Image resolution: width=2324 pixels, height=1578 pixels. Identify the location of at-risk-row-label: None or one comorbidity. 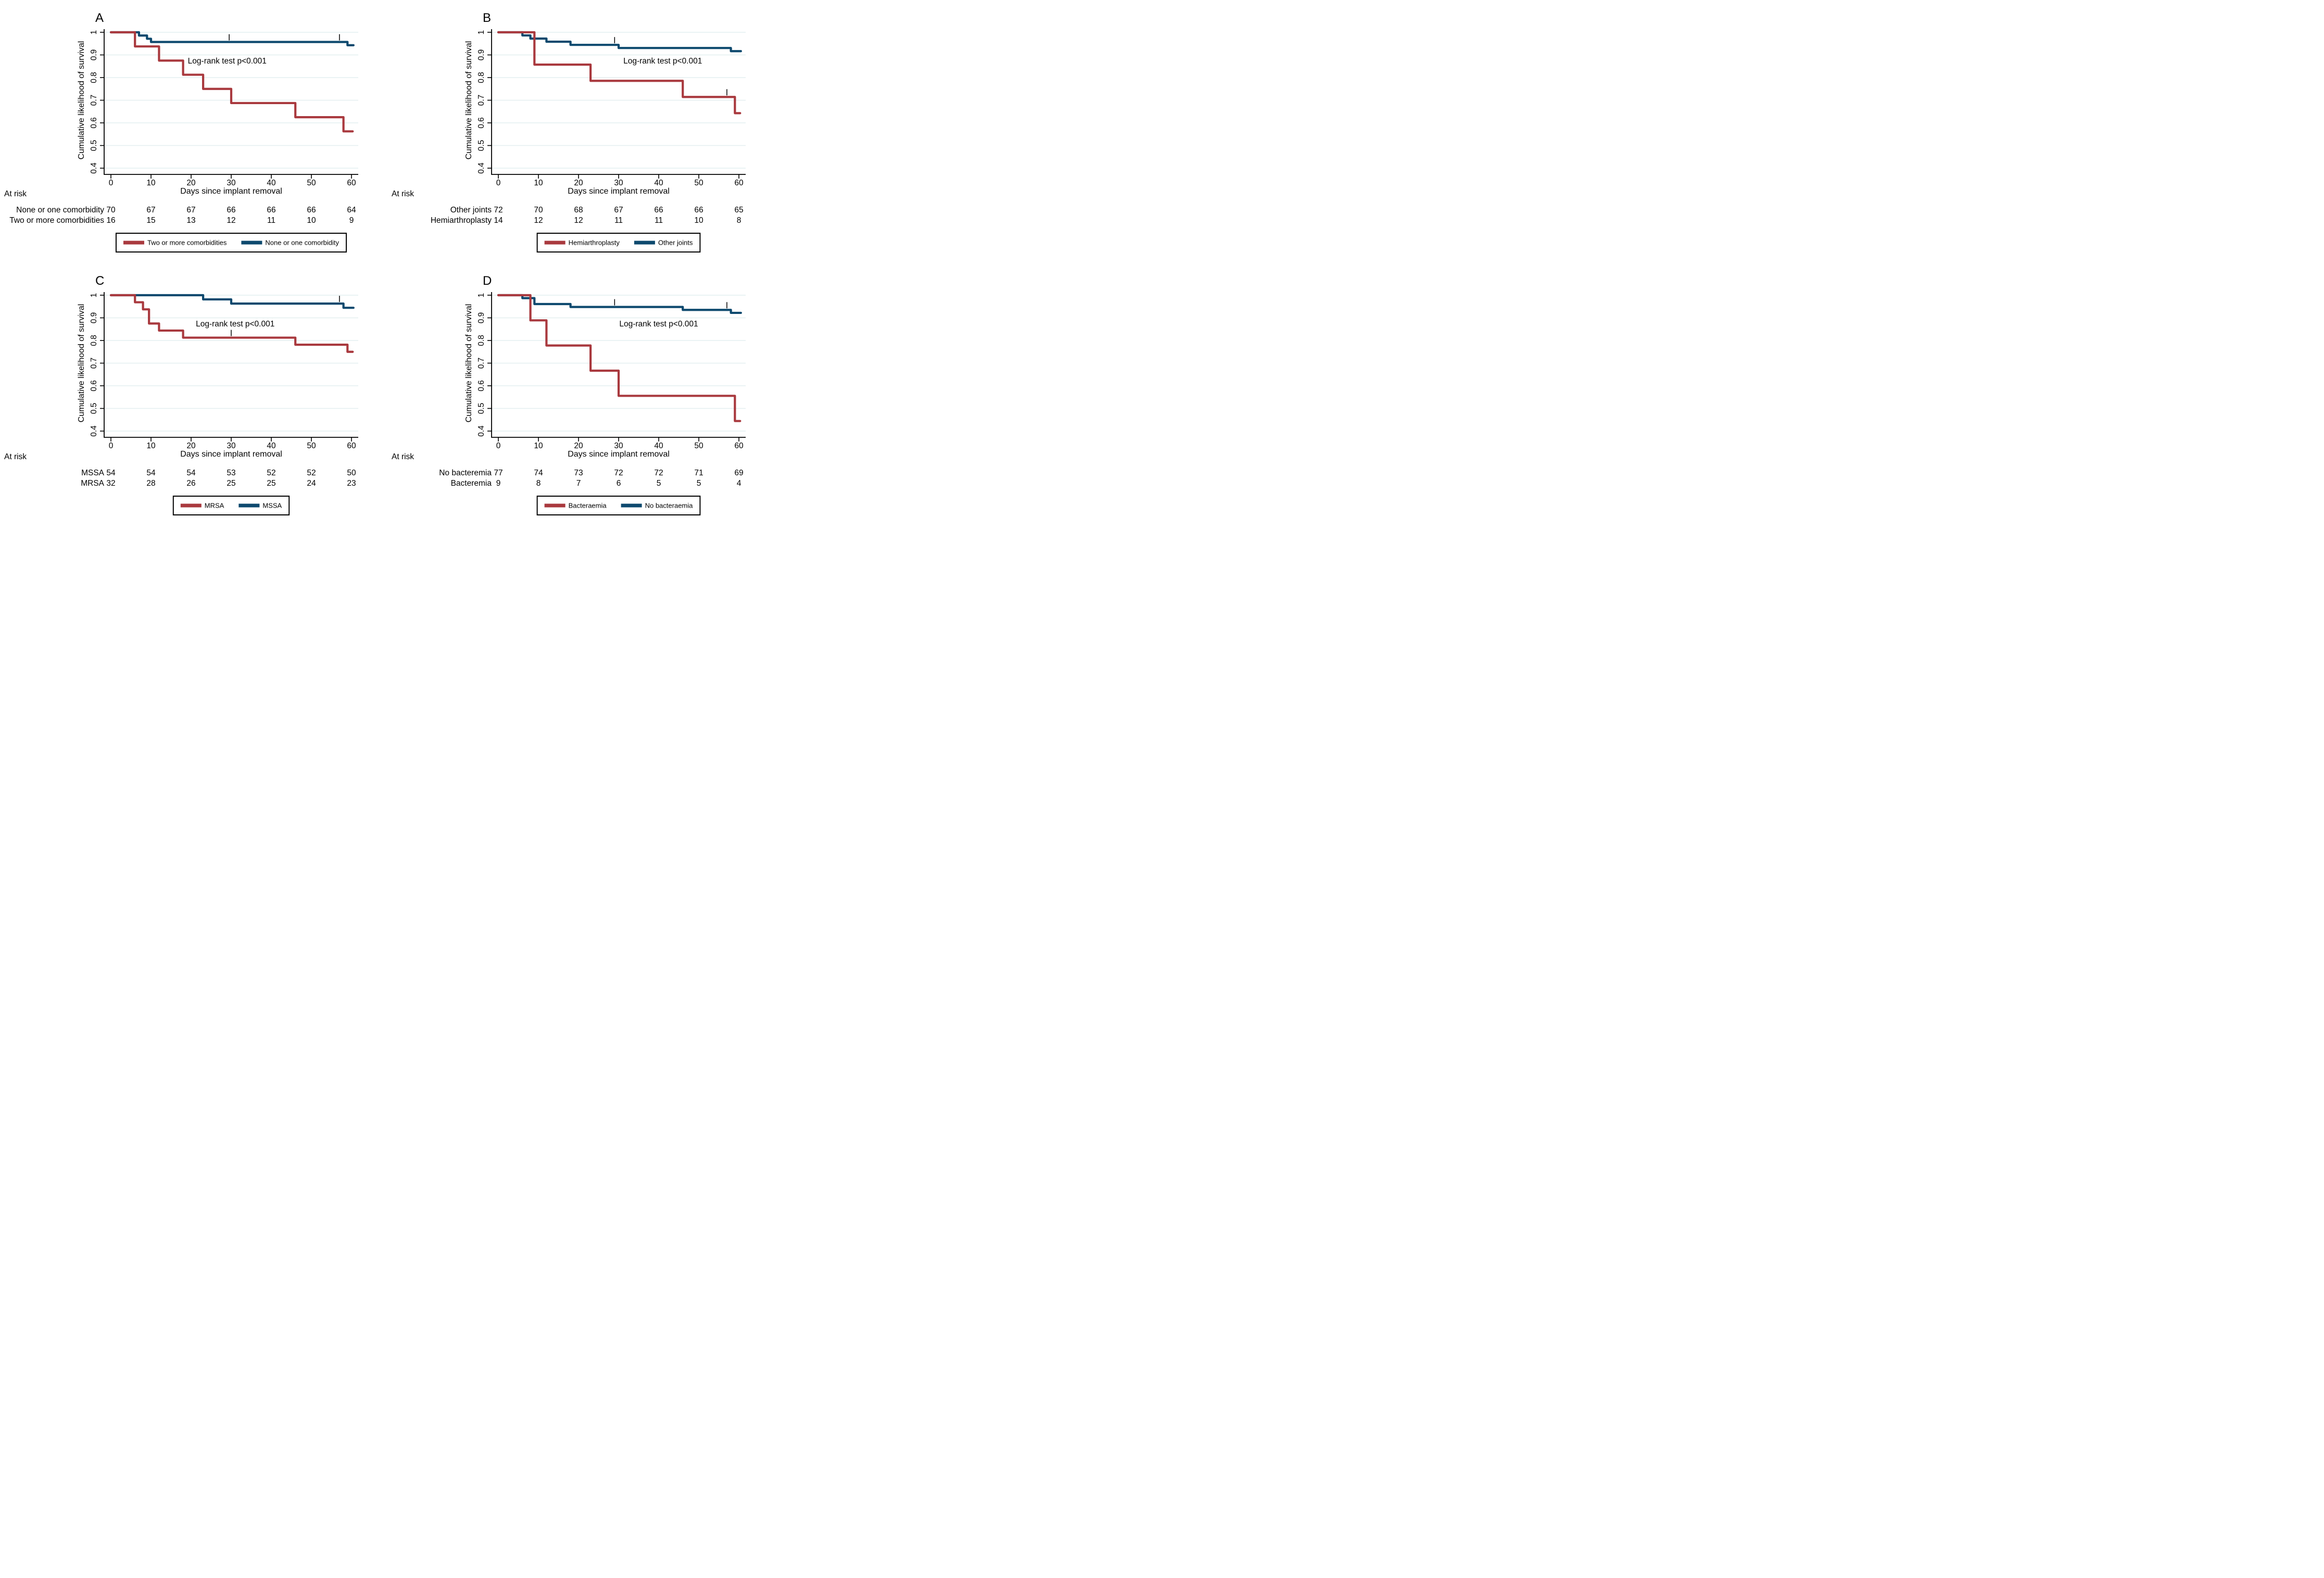
(60, 210).